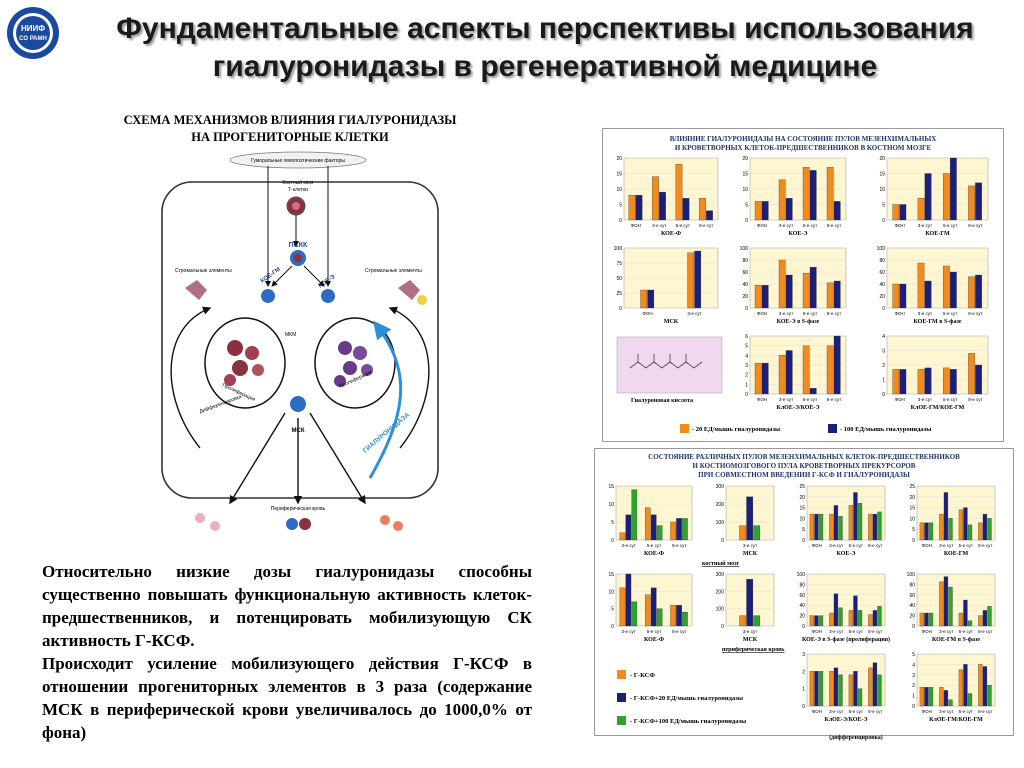  Describe the element at coordinates (298, 404) in the screenshot. I see `msk-cell` at that location.